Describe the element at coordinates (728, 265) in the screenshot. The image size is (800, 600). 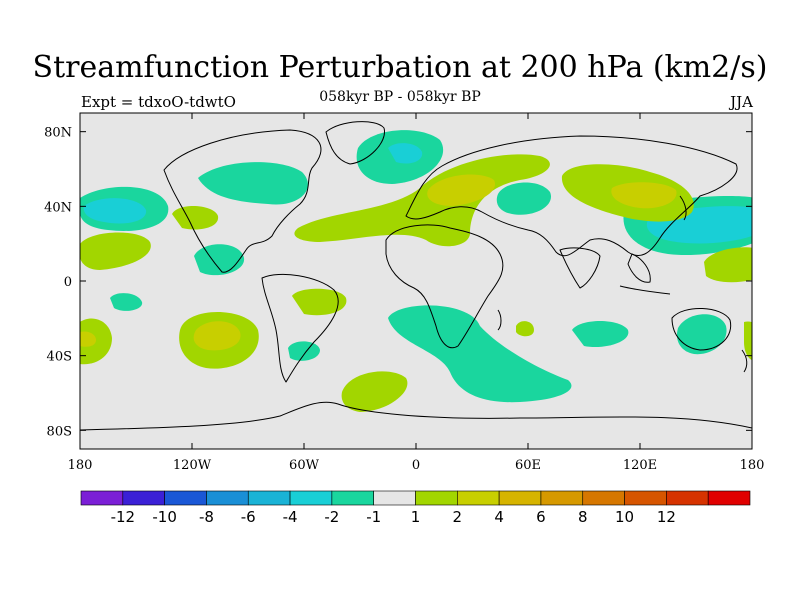
I see `anomaly-west-pacific` at that location.